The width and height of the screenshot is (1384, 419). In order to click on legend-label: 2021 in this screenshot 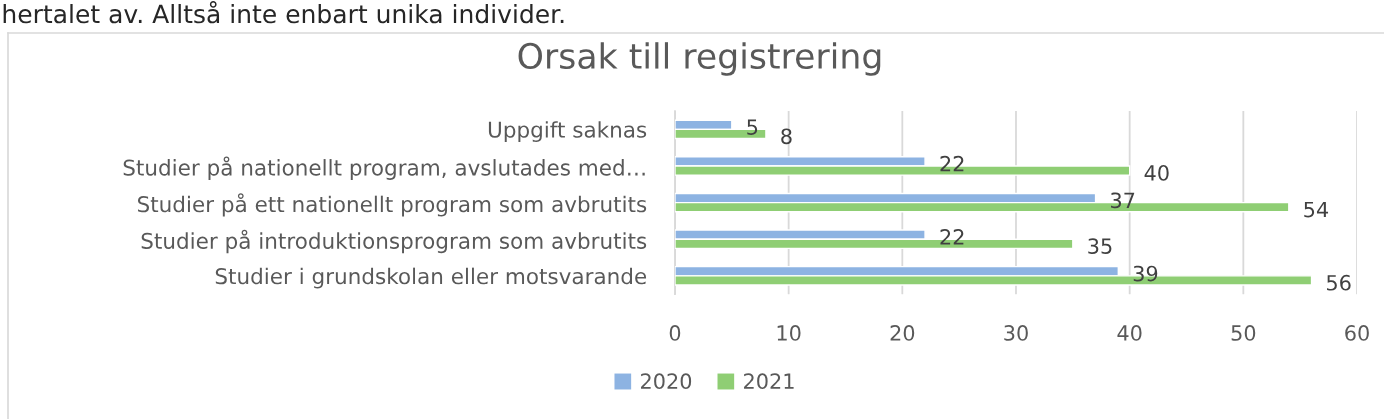, I will do `click(769, 381)`.